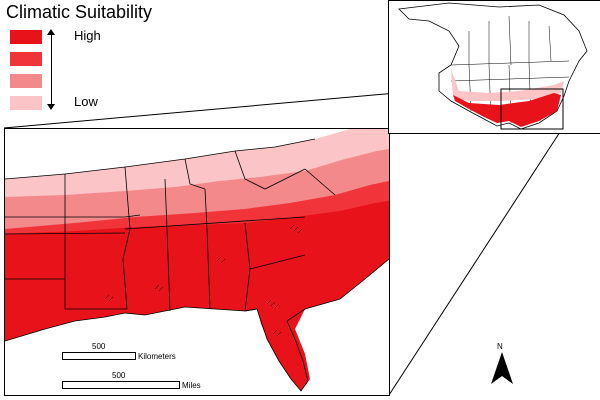 The image size is (600, 400). I want to click on florida-peninsula, so click(282, 349).